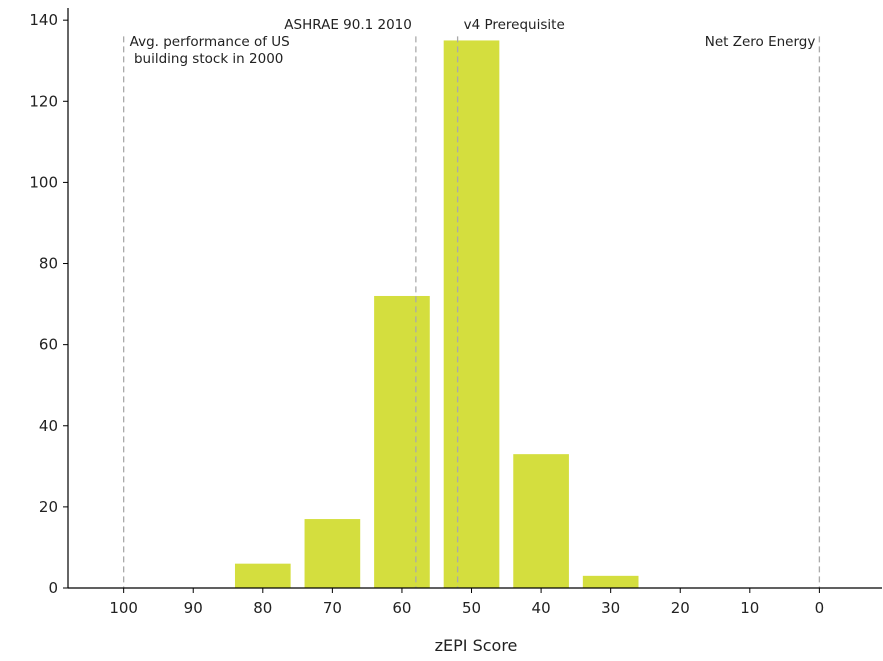 The height and width of the screenshot is (661, 883). I want to click on x-tick-label-0: 0, so click(820, 608).